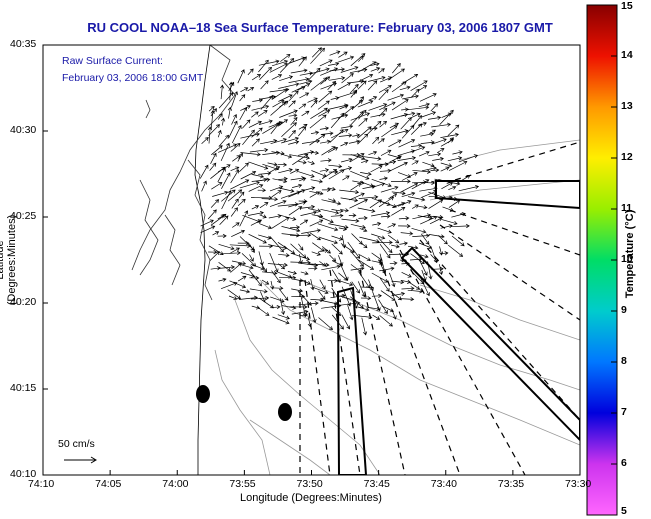 The height and width of the screenshot is (519, 651). Describe the element at coordinates (376, 484) in the screenshot. I see `x-tick-label: 73:45` at that location.